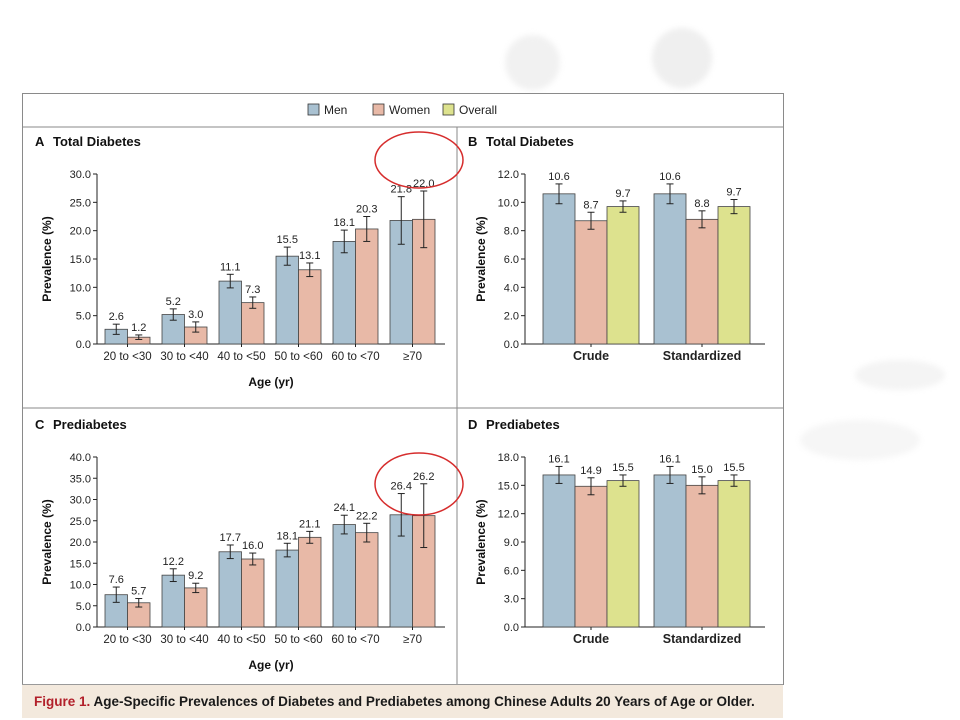 Image resolution: width=960 pixels, height=720 pixels. What do you see at coordinates (270, 665) in the screenshot?
I see `x-axis-label: Age (yr)` at bounding box center [270, 665].